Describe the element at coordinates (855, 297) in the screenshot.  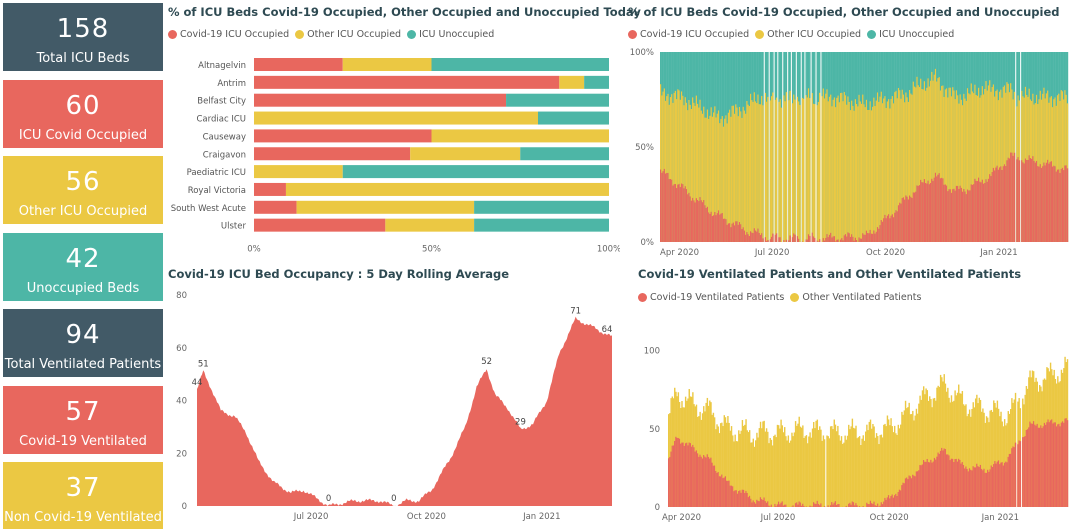
I see `legend-item-other-ventilated: Other Ventilated Patients` at that location.